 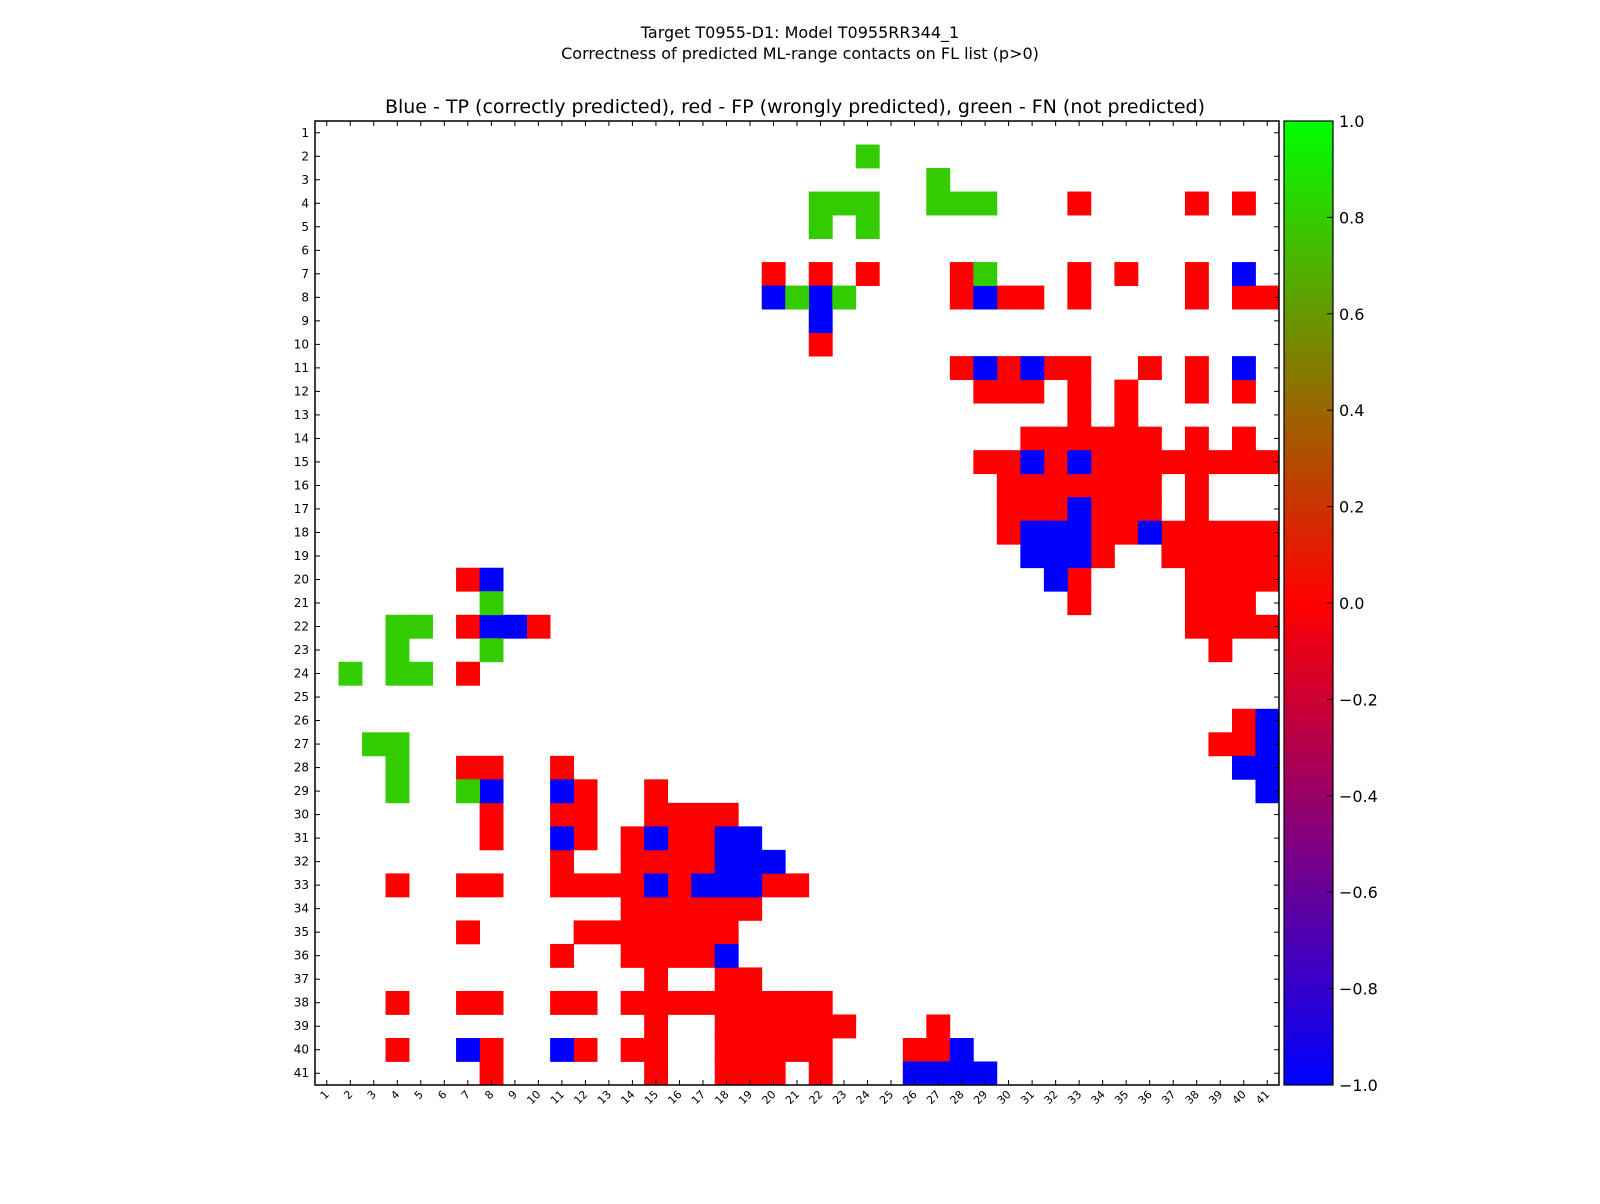 What do you see at coordinates (957, 1097) in the screenshot?
I see `x-tick-label: 28` at bounding box center [957, 1097].